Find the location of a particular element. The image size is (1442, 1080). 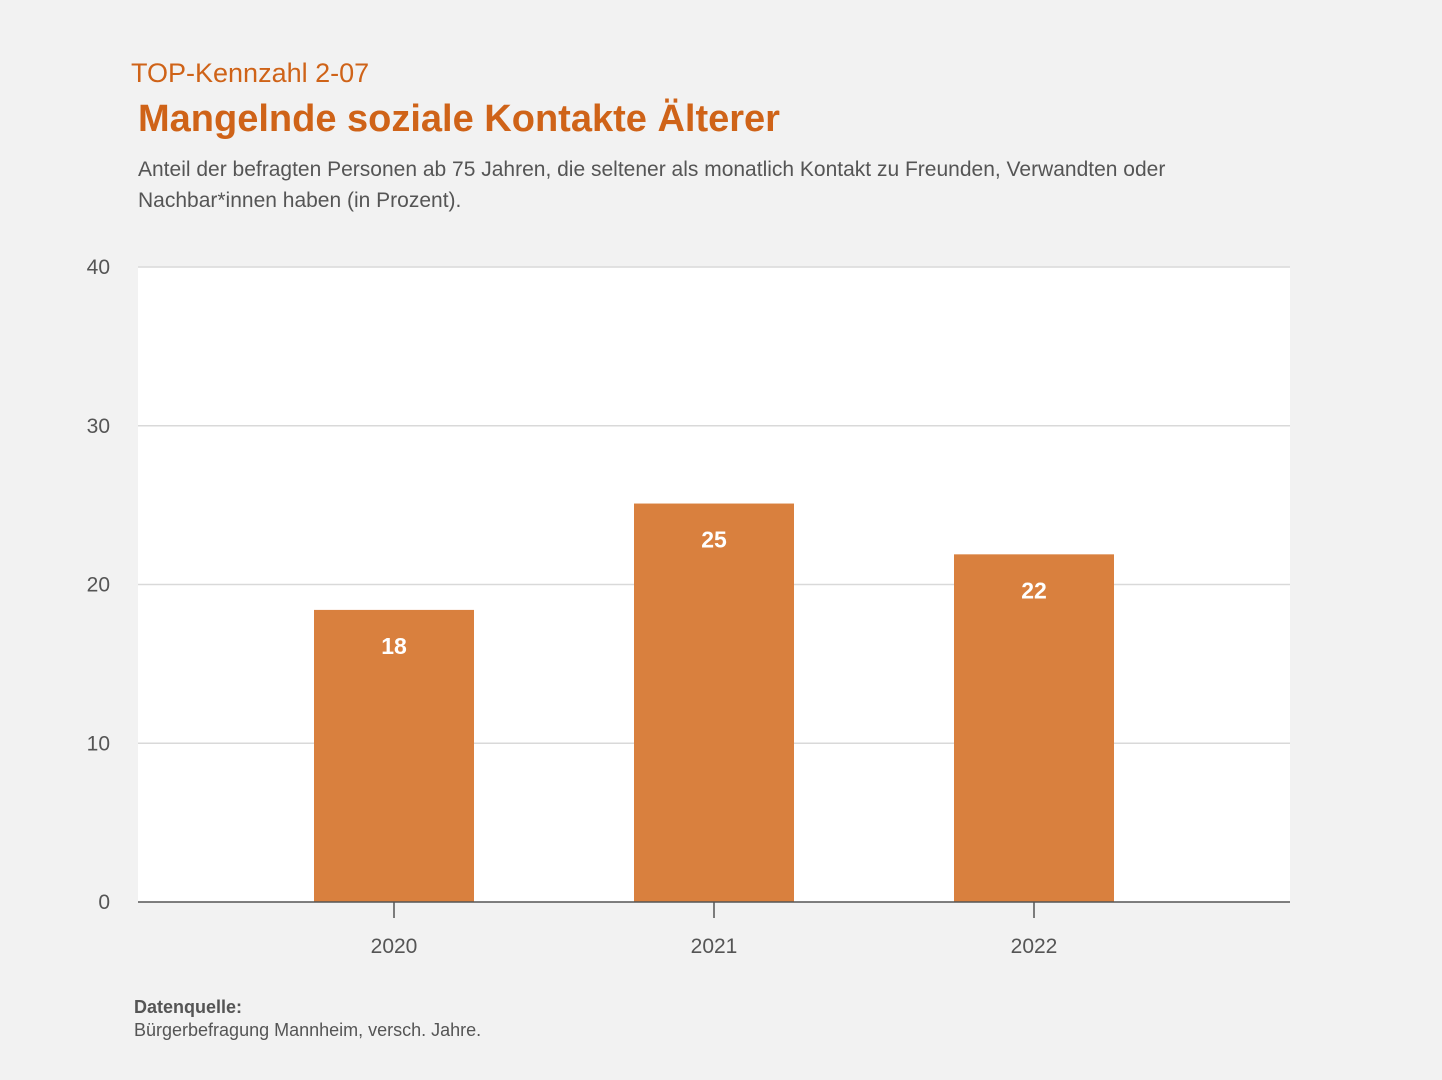

x-tick-label-2022: 2022 is located at coordinates (1034, 946).